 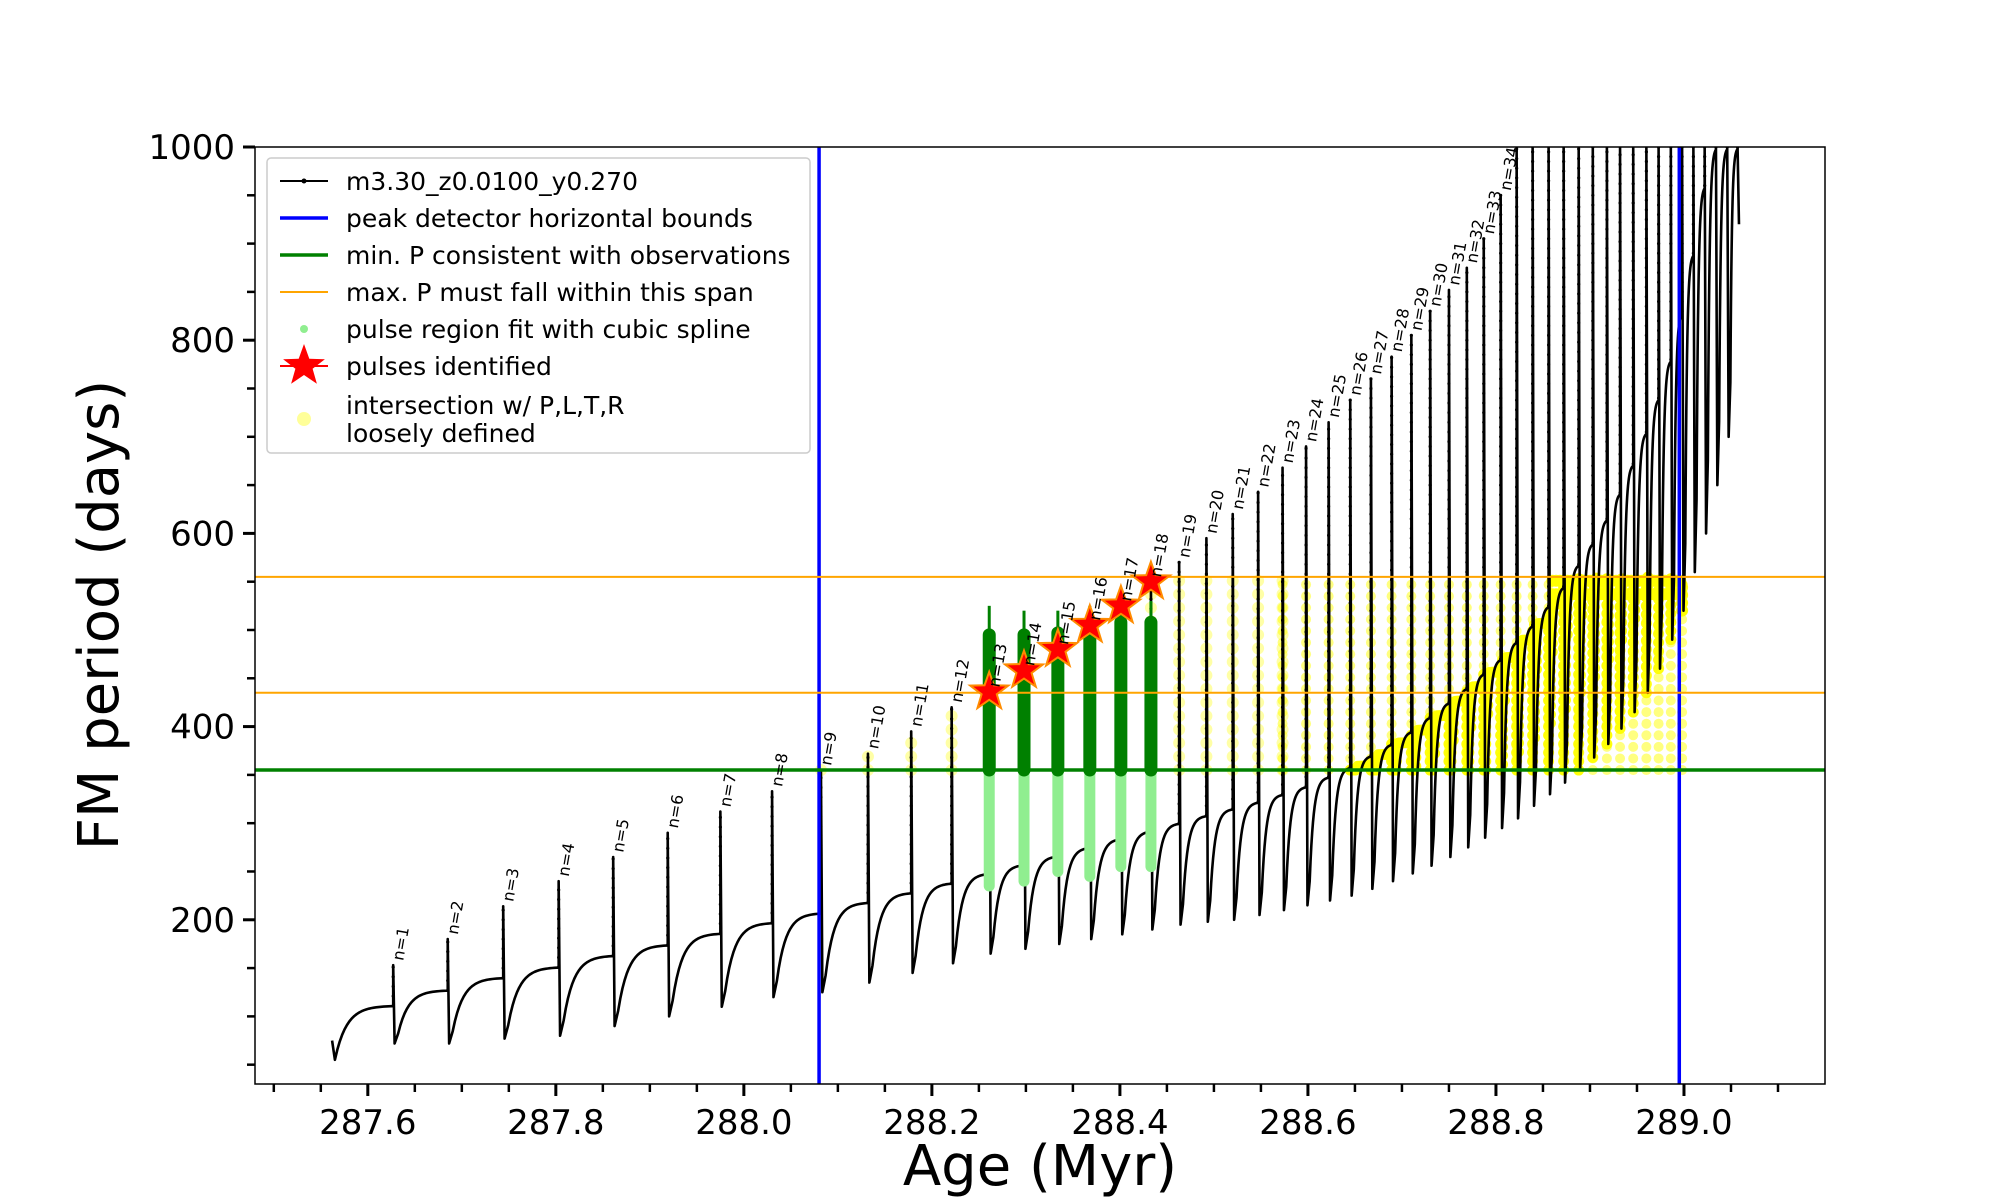 What do you see at coordinates (304, 419) in the screenshot?
I see `legend-handle-intersection` at bounding box center [304, 419].